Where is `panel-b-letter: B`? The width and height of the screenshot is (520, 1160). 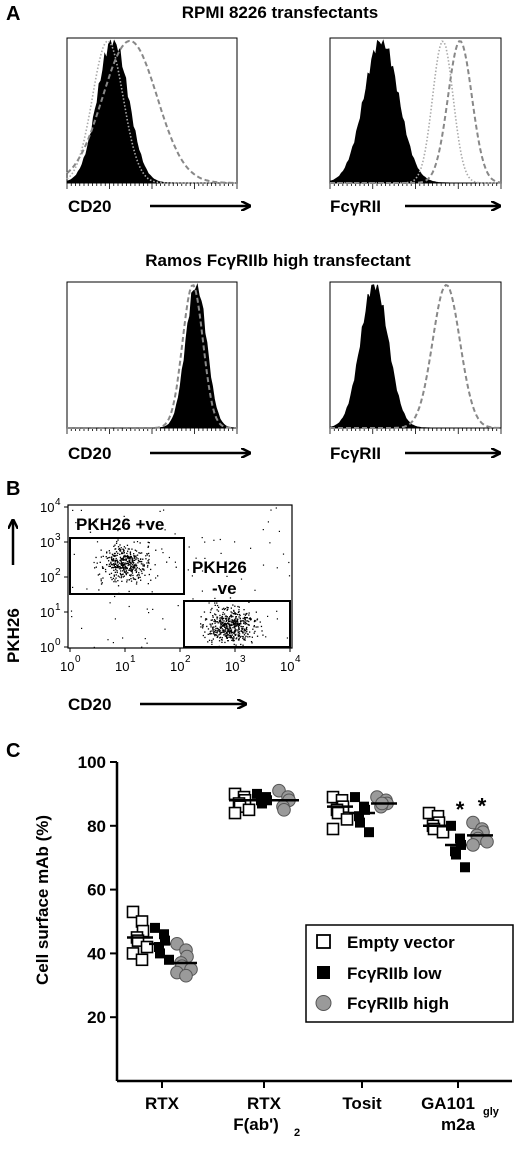
panel-b-letter: B is located at coordinates (13, 489).